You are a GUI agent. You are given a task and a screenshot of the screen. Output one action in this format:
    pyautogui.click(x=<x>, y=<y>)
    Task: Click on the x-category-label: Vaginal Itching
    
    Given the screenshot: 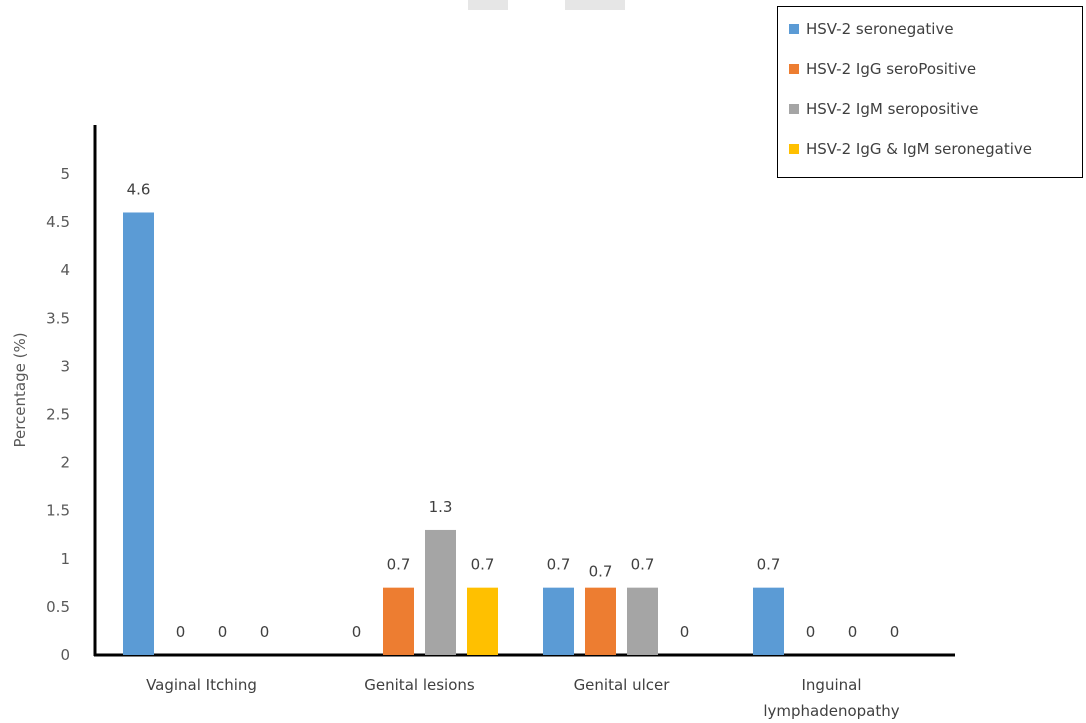 What is the action you would take?
    pyautogui.click(x=201, y=685)
    